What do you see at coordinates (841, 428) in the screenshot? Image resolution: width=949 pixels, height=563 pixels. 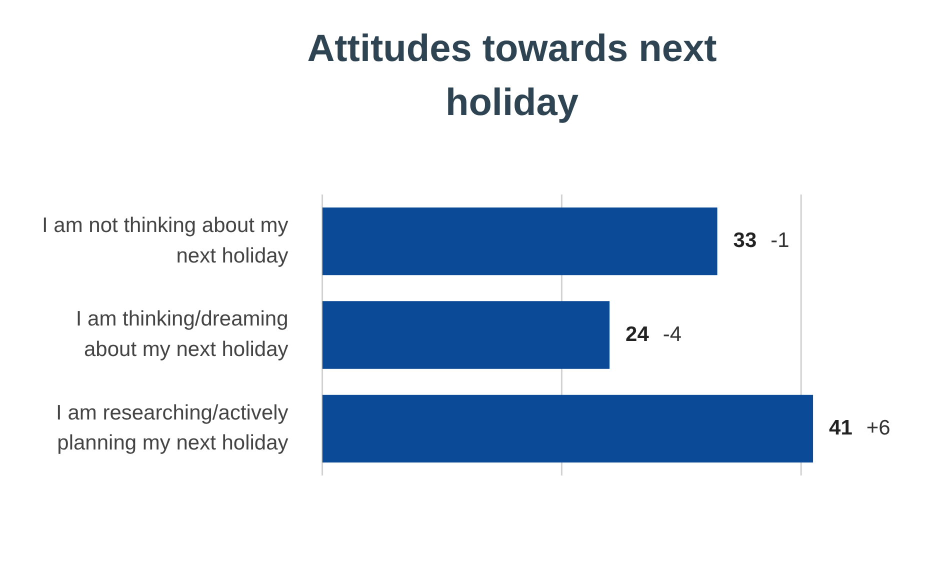 I see `data-label: 41` at bounding box center [841, 428].